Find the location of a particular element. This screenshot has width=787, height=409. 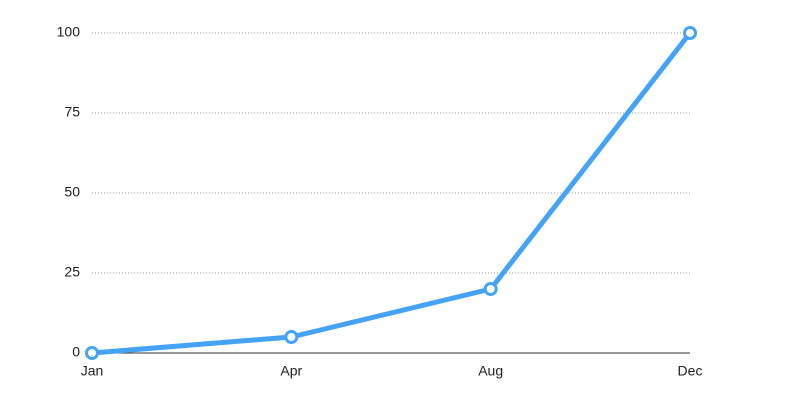

x-tick-label: Apr is located at coordinates (291, 371).